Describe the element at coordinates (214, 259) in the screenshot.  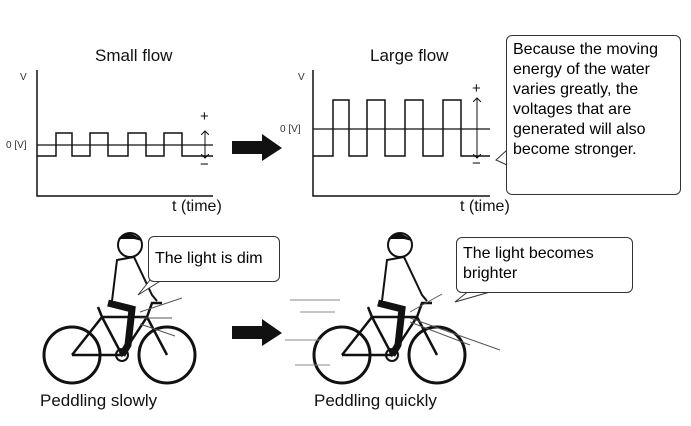
I see `slow-speech-bubble: The light is dim` at that location.